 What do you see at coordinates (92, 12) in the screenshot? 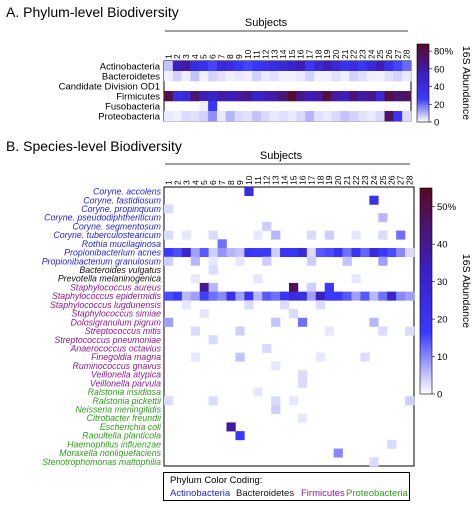
I see `panel-a-title: A. Phylum-level Biodiversity` at bounding box center [92, 12].